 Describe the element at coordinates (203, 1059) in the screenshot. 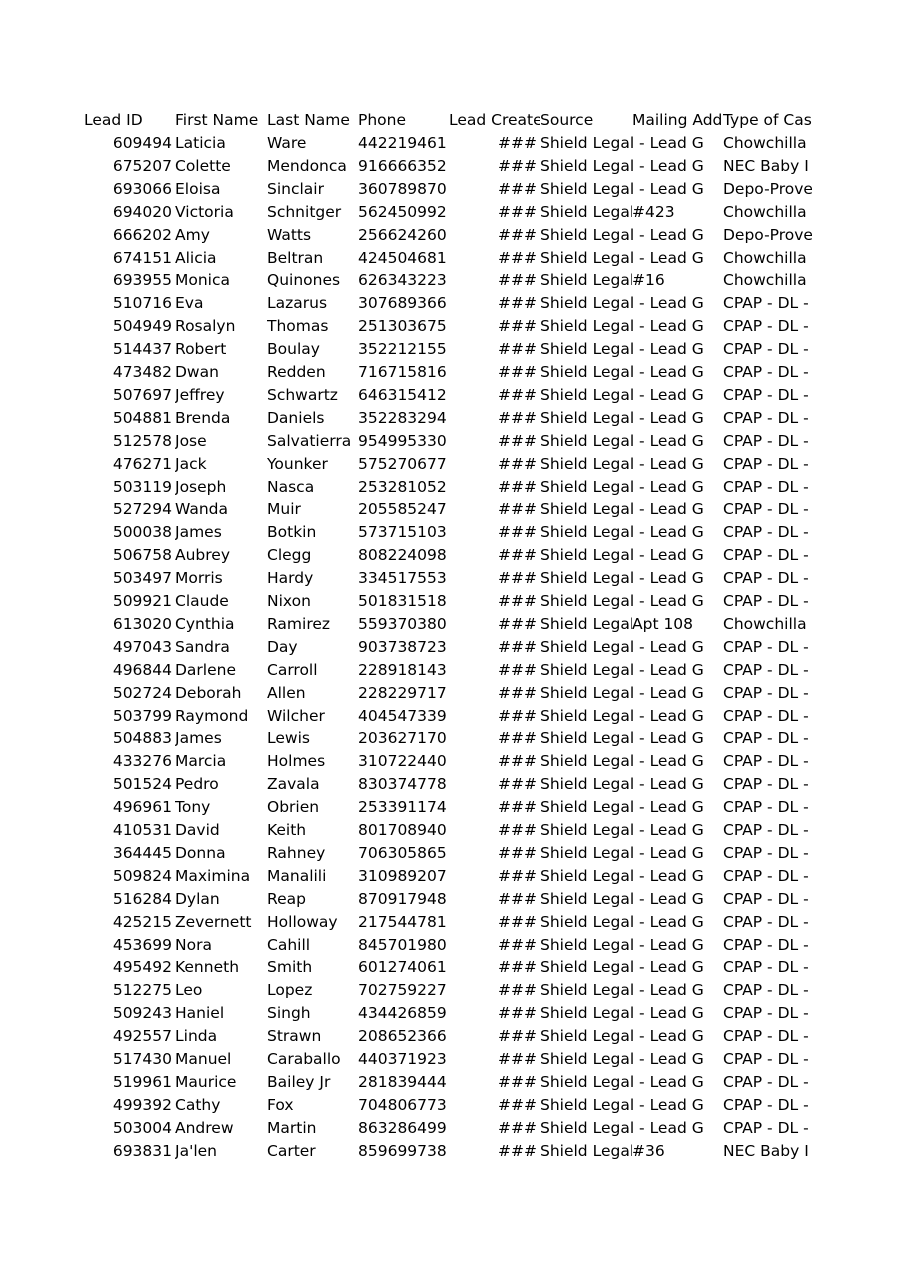

I see `cell-first-name: Manuel` at that location.